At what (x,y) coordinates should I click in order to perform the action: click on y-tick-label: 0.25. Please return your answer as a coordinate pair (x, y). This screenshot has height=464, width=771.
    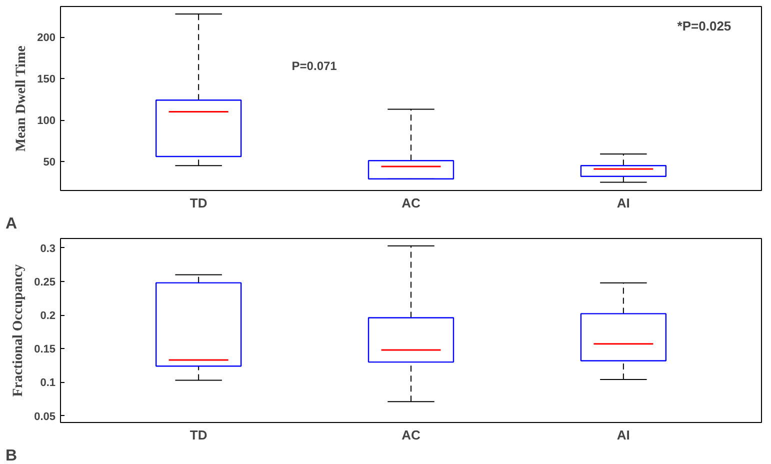
    Looking at the image, I should click on (45, 282).